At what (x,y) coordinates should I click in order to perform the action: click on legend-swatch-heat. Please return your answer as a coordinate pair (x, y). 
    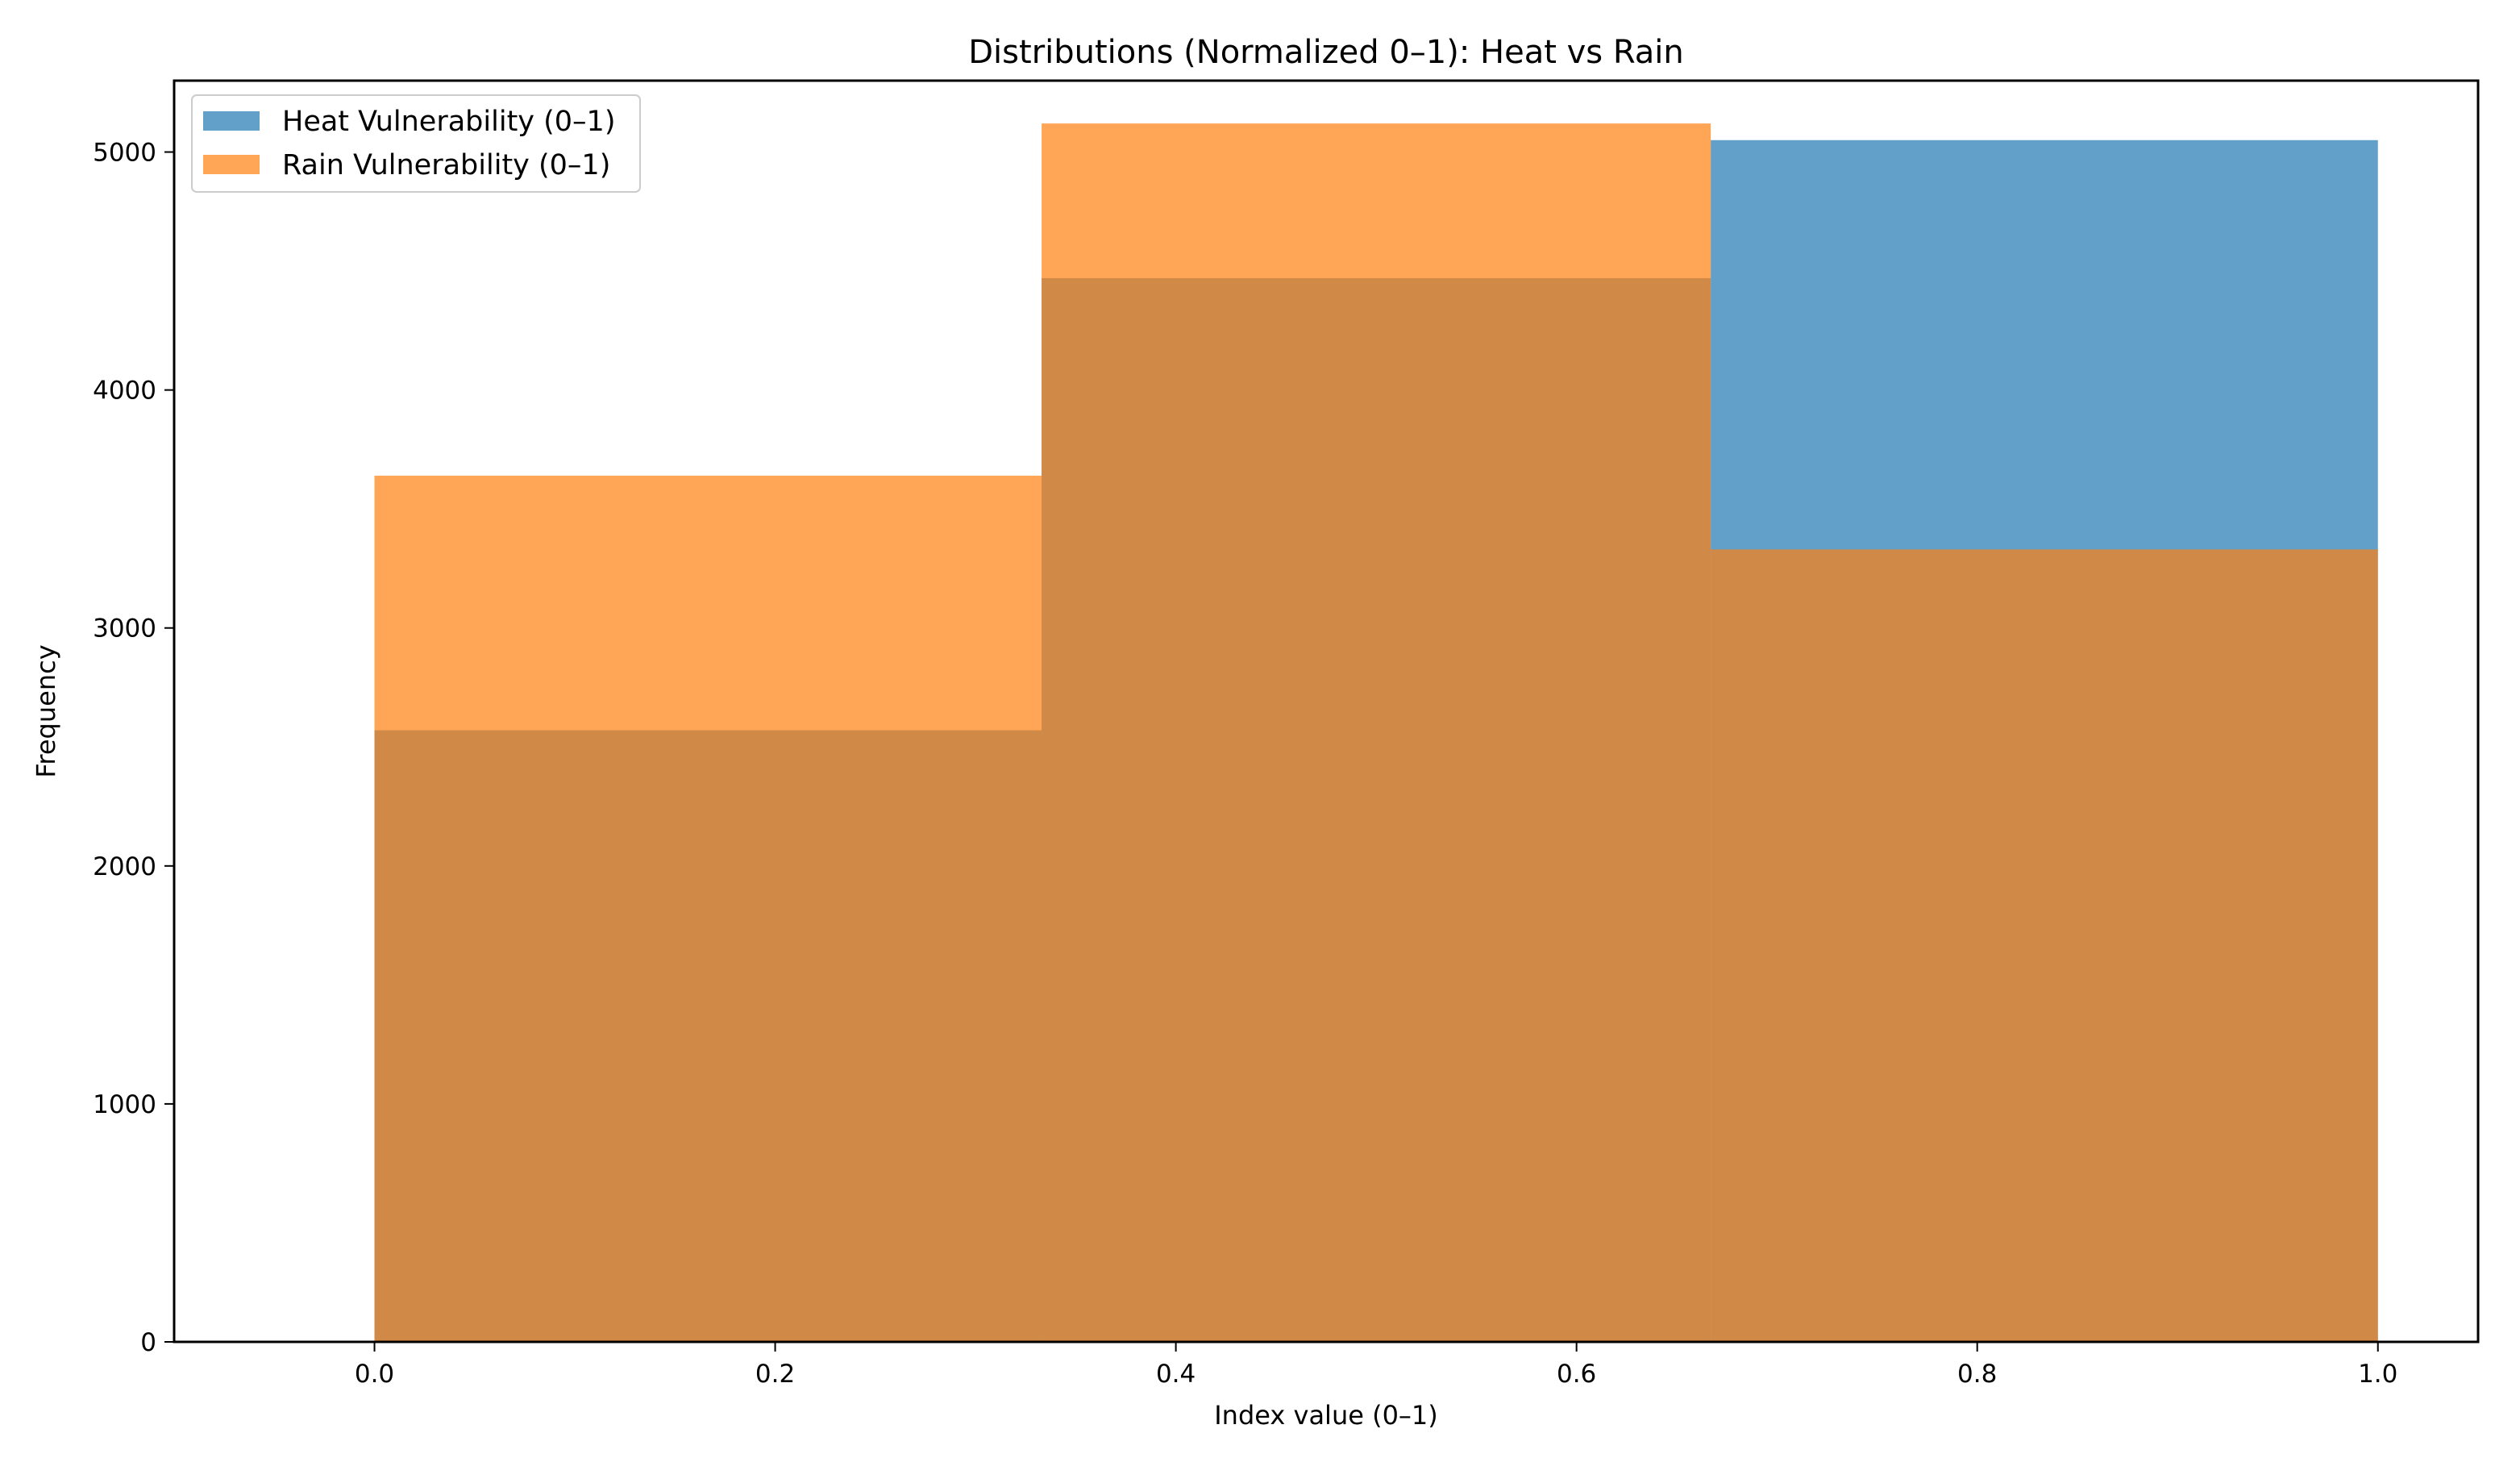
    Looking at the image, I should click on (231, 121).